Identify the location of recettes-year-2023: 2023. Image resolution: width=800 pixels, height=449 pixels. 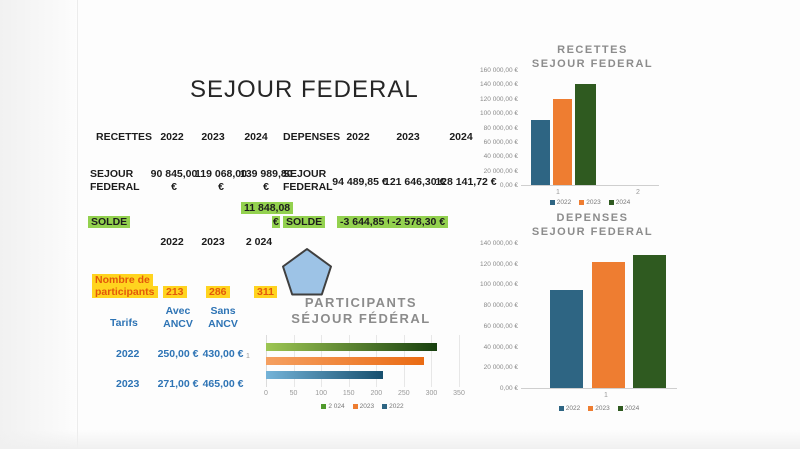
(213, 137).